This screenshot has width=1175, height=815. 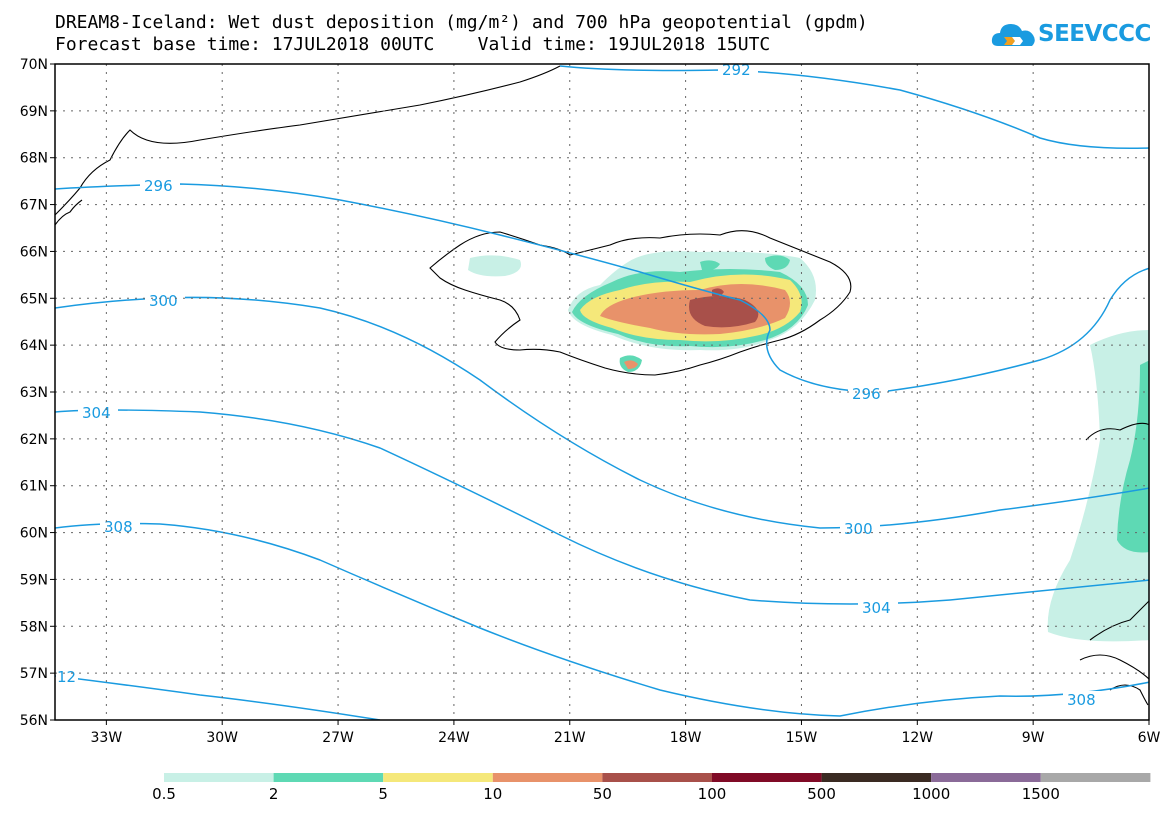 I want to click on colorbar-label: 2, so click(x=274, y=794).